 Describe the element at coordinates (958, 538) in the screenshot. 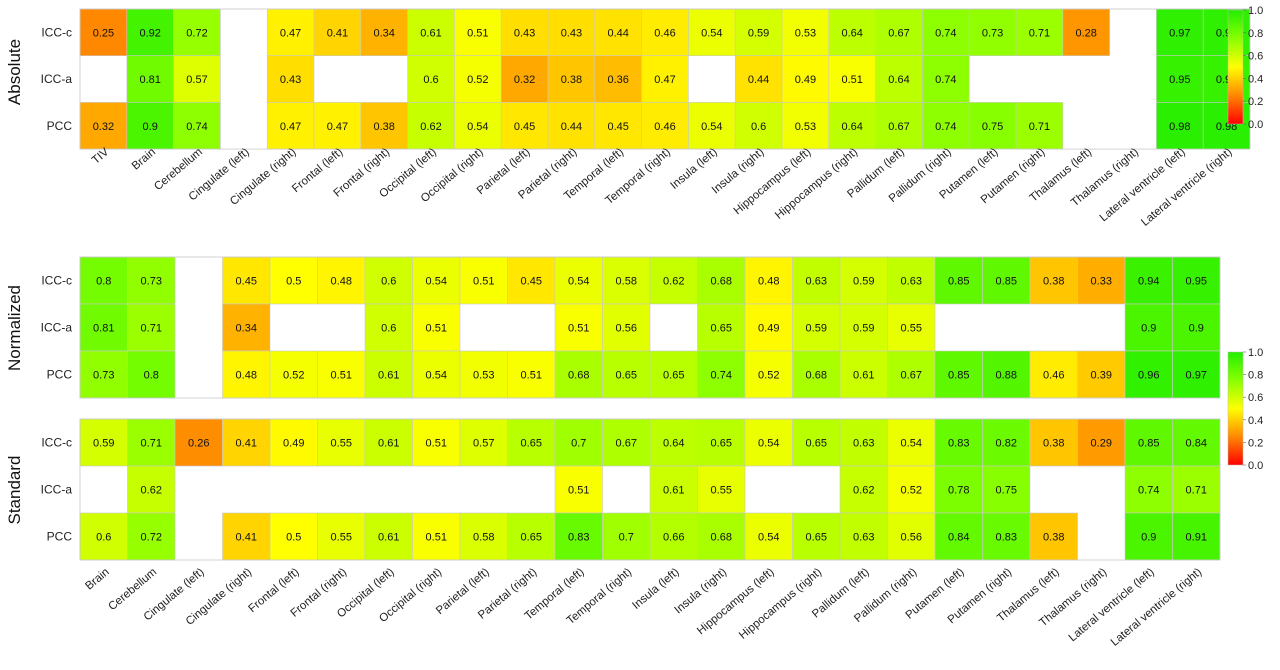

I see `cell-value-label: 0.84` at that location.